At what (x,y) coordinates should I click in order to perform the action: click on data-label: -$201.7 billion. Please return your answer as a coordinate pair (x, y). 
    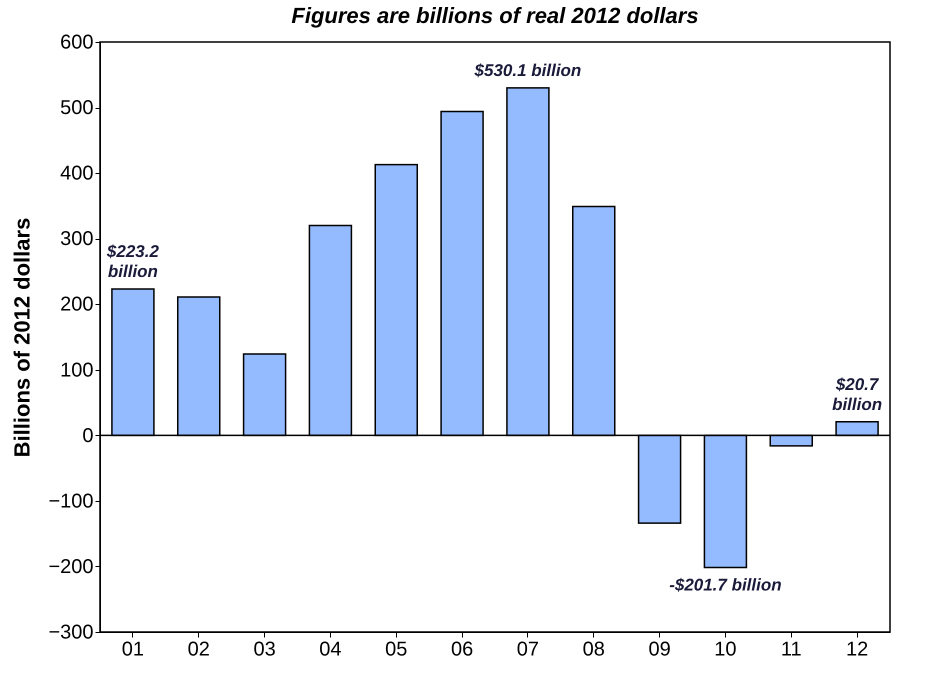
    Looking at the image, I should click on (725, 585).